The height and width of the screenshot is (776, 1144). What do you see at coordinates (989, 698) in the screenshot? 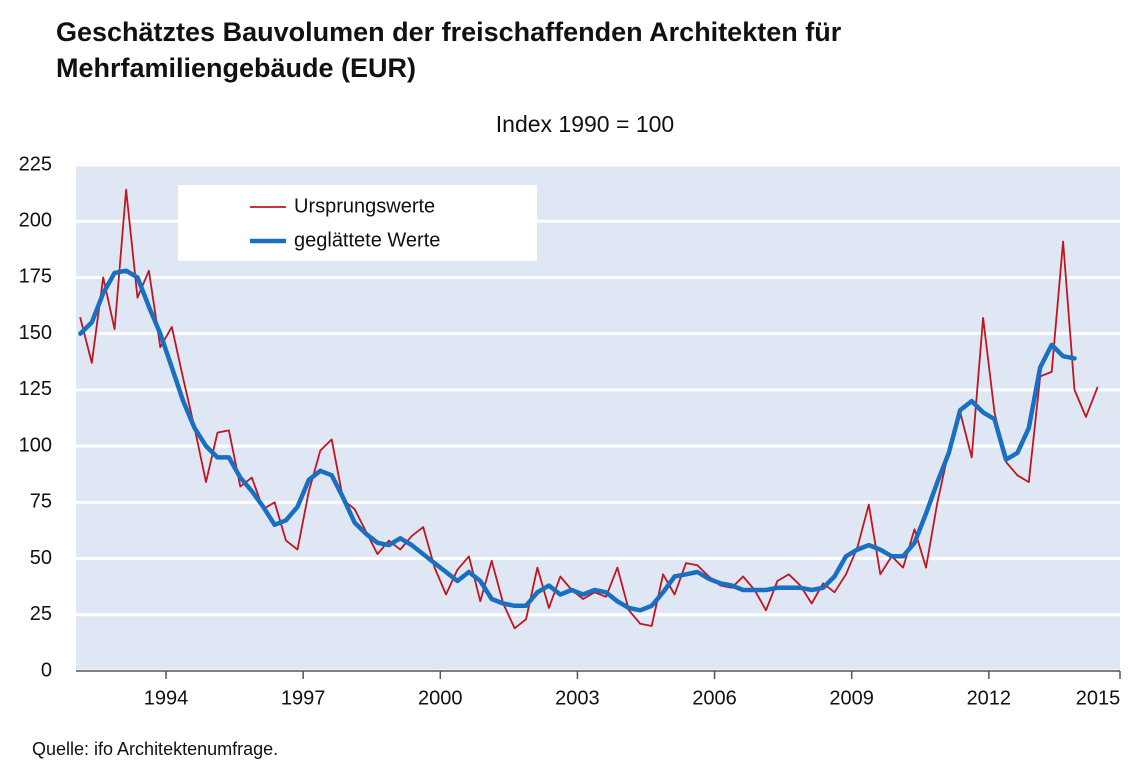
I see `x-tick-label: 2012` at bounding box center [989, 698].